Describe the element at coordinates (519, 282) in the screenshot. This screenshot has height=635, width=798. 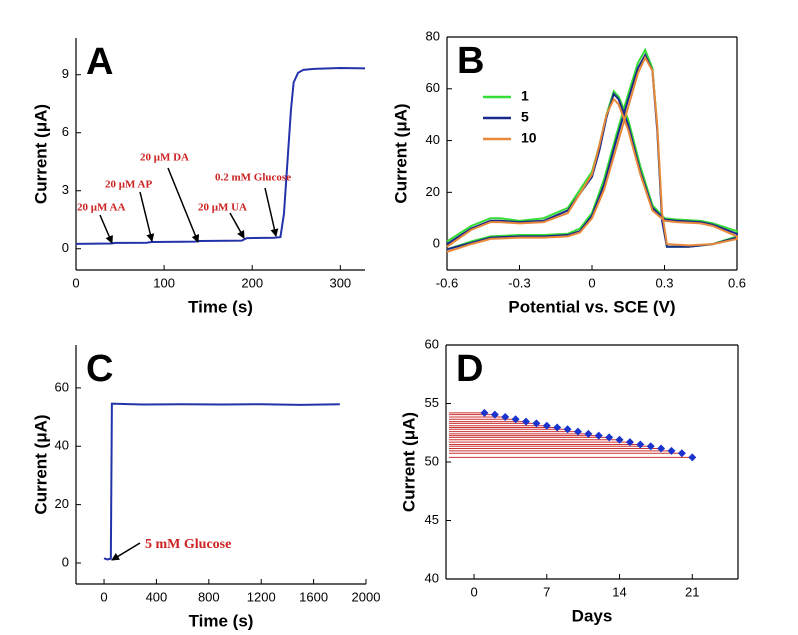
I see `x-tick-label: -0.3` at that location.